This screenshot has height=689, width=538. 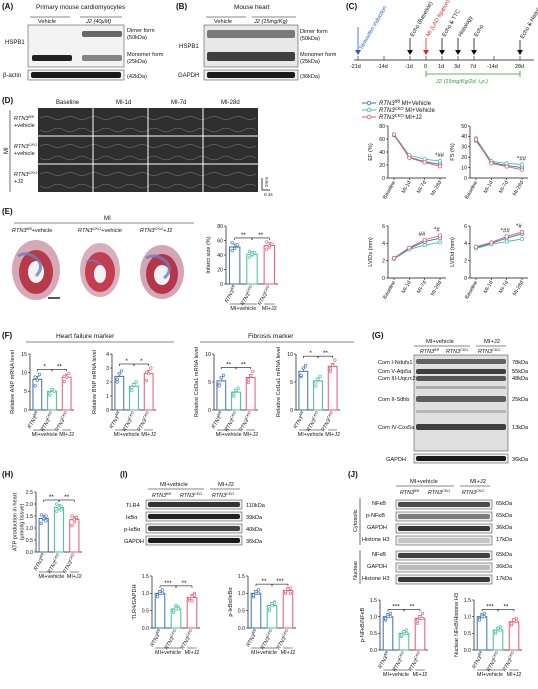 What do you see at coordinates (457, 625) in the screenshot?
I see `y-axis-label: Nuclear NFκB/Histone H3` at bounding box center [457, 625].